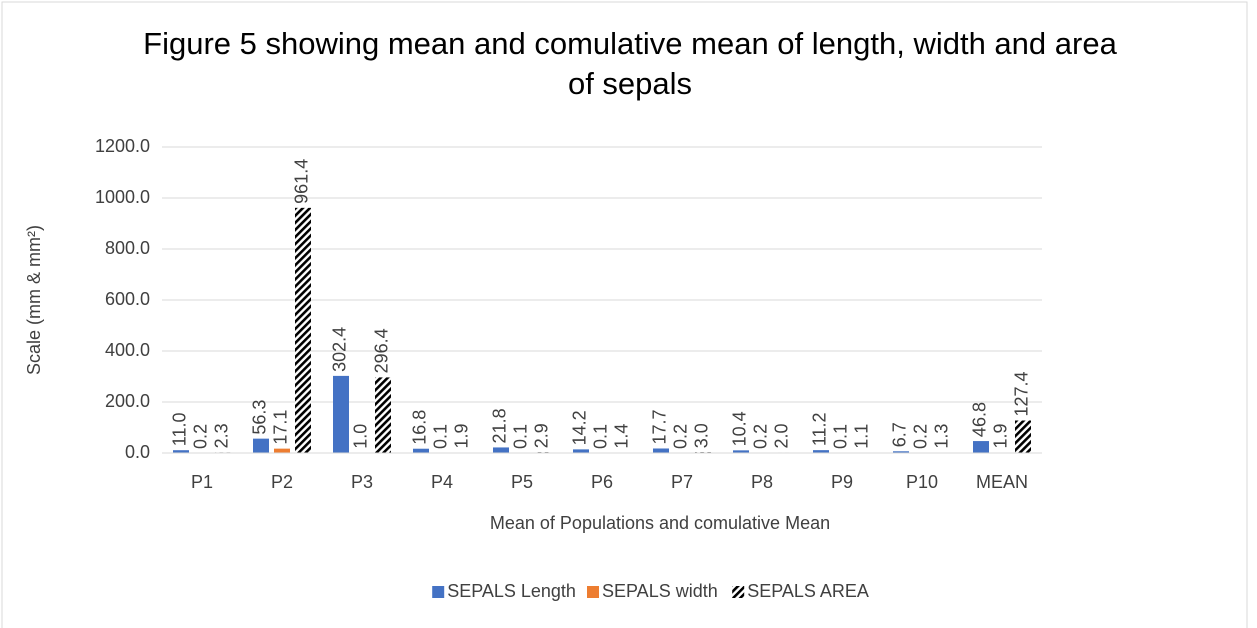 This screenshot has width=1257, height=628. Describe the element at coordinates (127, 248) in the screenshot. I see `y-tick-label: 800.0` at that location.